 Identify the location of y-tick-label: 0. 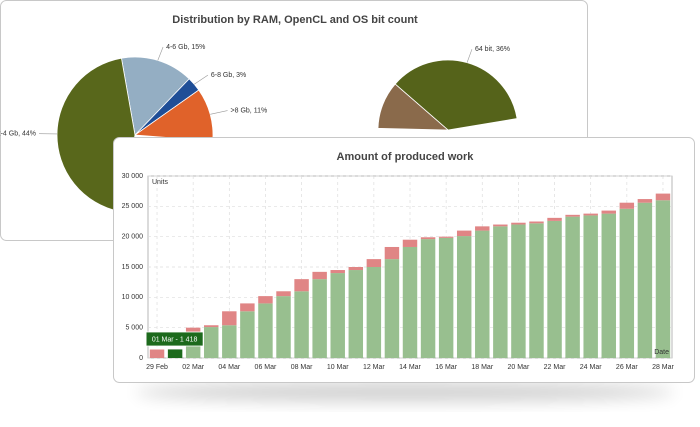
(141, 358).